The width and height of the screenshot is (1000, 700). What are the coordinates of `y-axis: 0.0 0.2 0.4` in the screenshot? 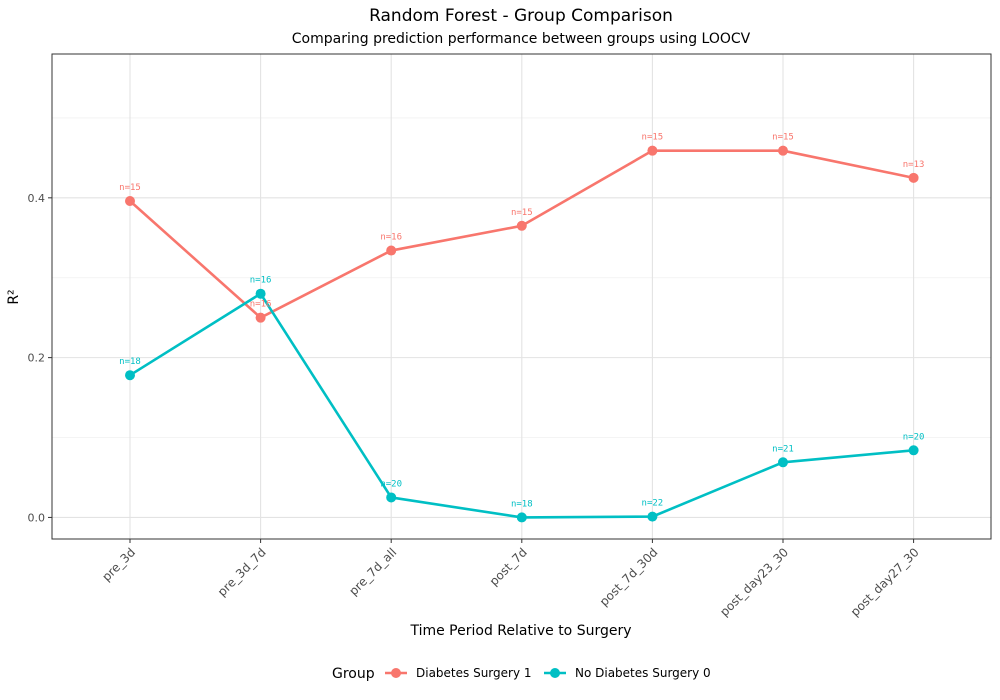 It's located at (40, 358).